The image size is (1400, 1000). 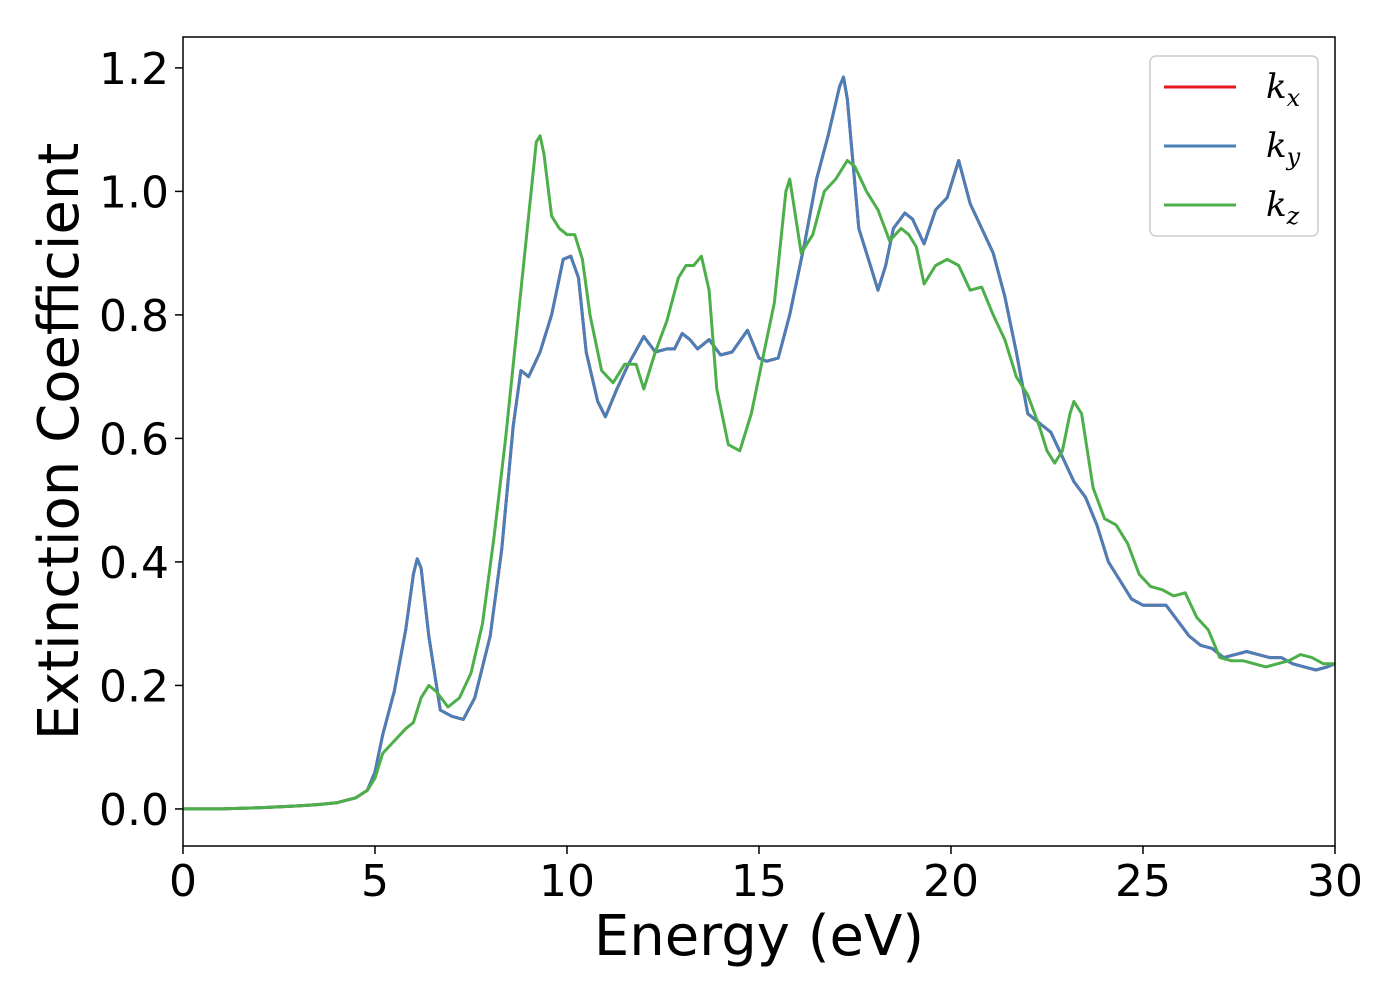 I want to click on x-axis-label: Energy (eV), so click(x=759, y=936).